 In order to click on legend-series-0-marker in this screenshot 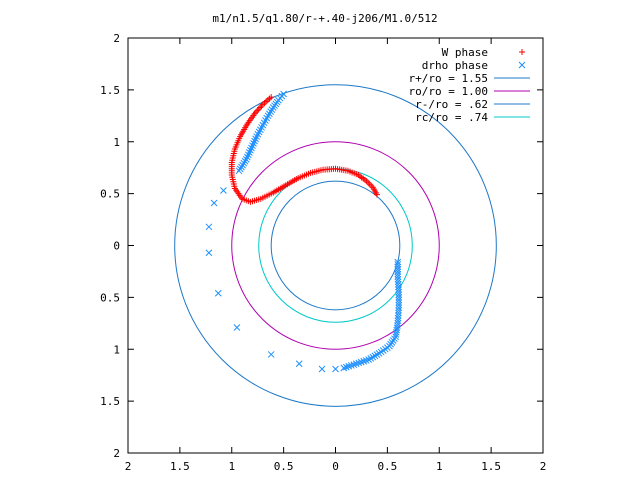, I will do `click(522, 52)`.